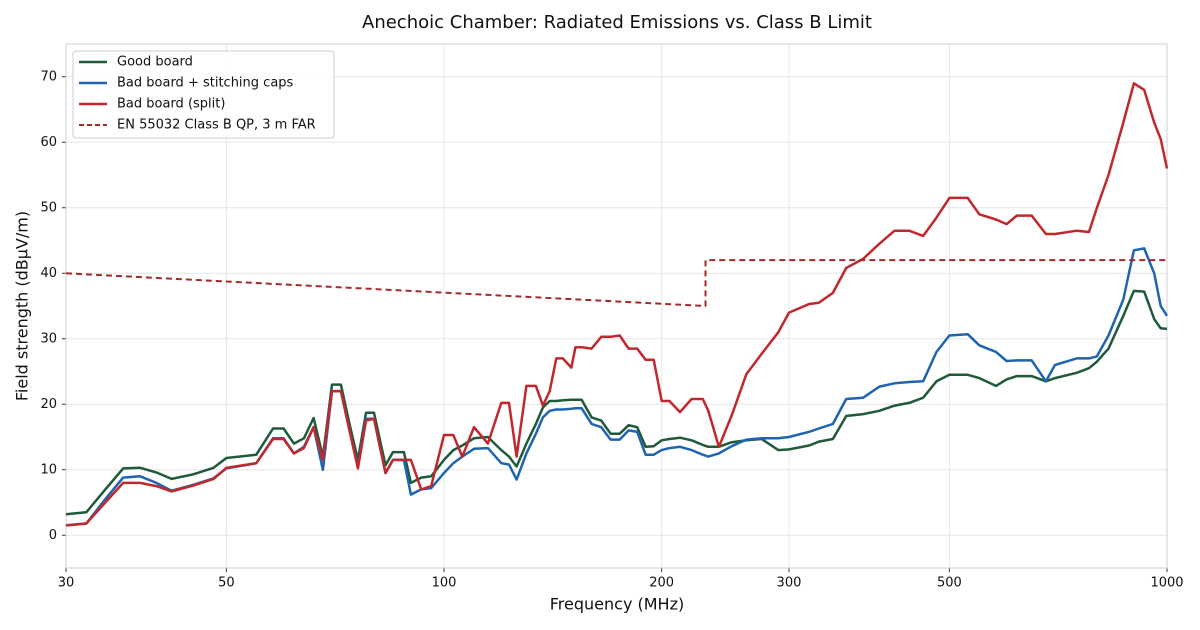 This screenshot has height=630, width=1200. I want to click on legend-label: Bad board + stitching caps, so click(205, 83).